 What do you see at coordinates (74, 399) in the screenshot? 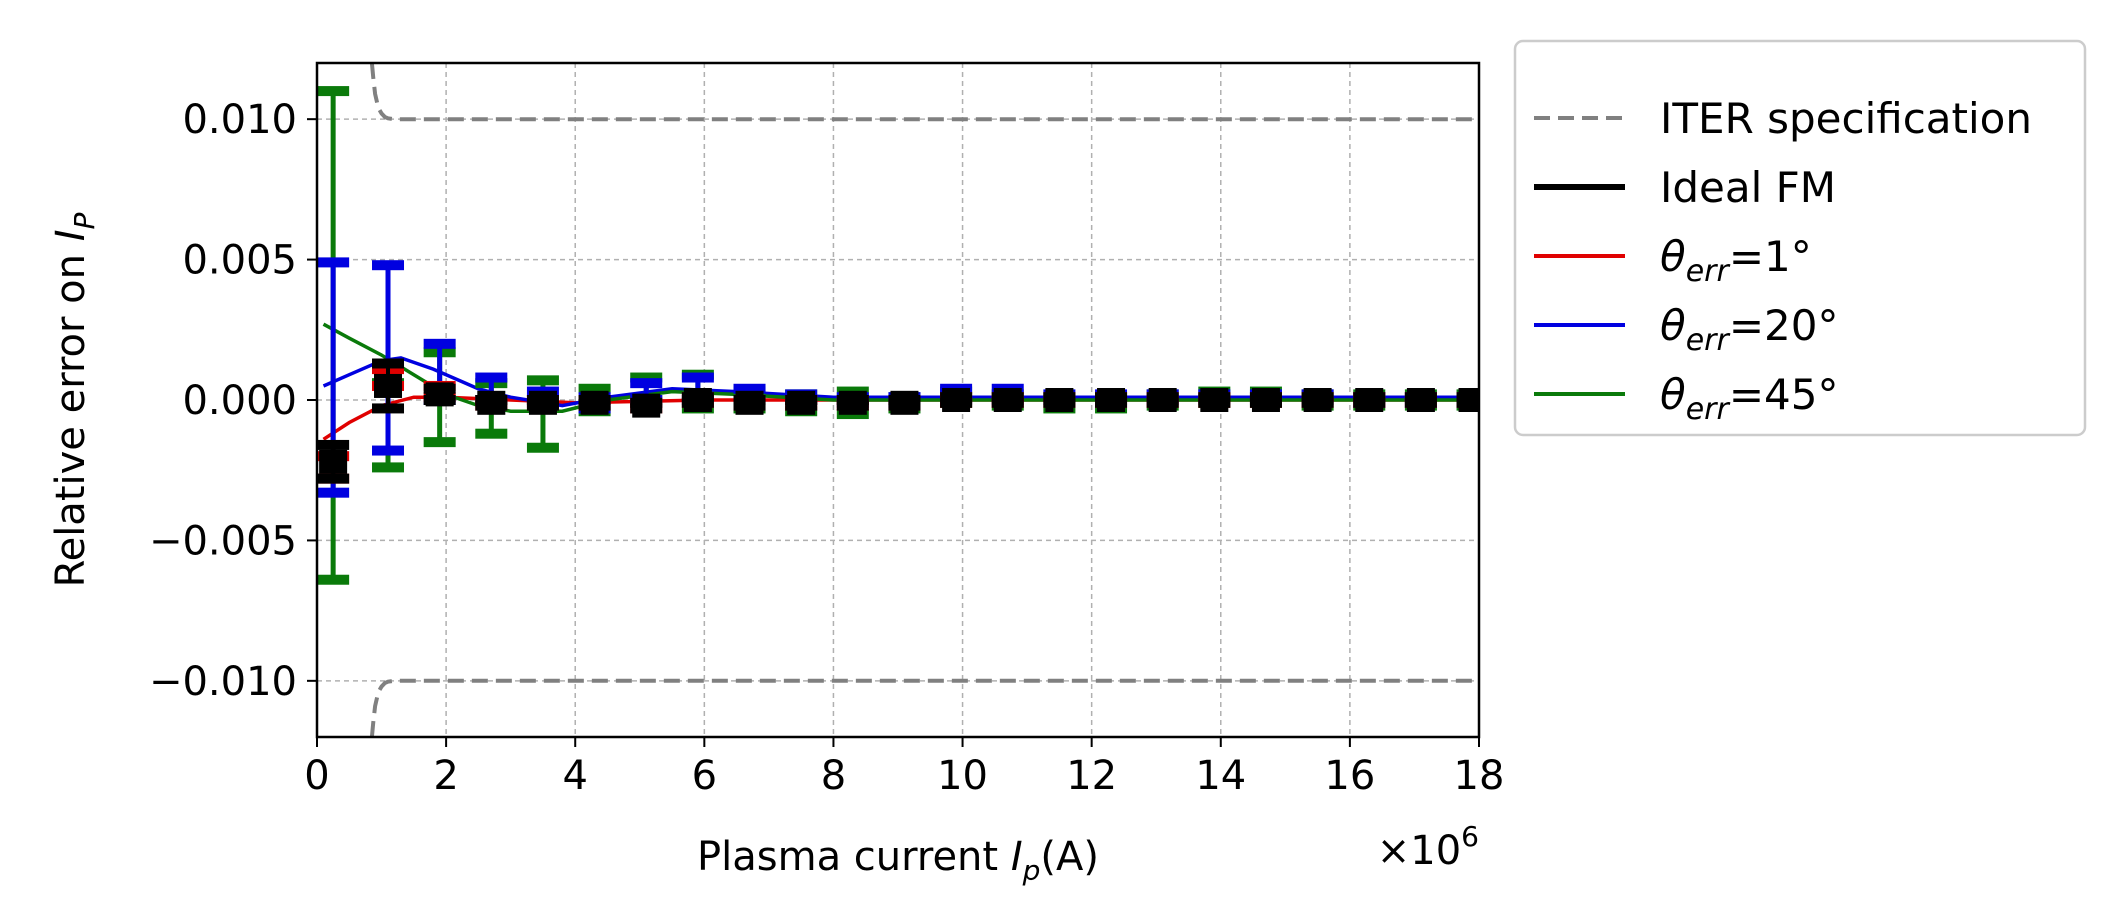
I see `y-axis-label: Relative error on IP` at bounding box center [74, 399].